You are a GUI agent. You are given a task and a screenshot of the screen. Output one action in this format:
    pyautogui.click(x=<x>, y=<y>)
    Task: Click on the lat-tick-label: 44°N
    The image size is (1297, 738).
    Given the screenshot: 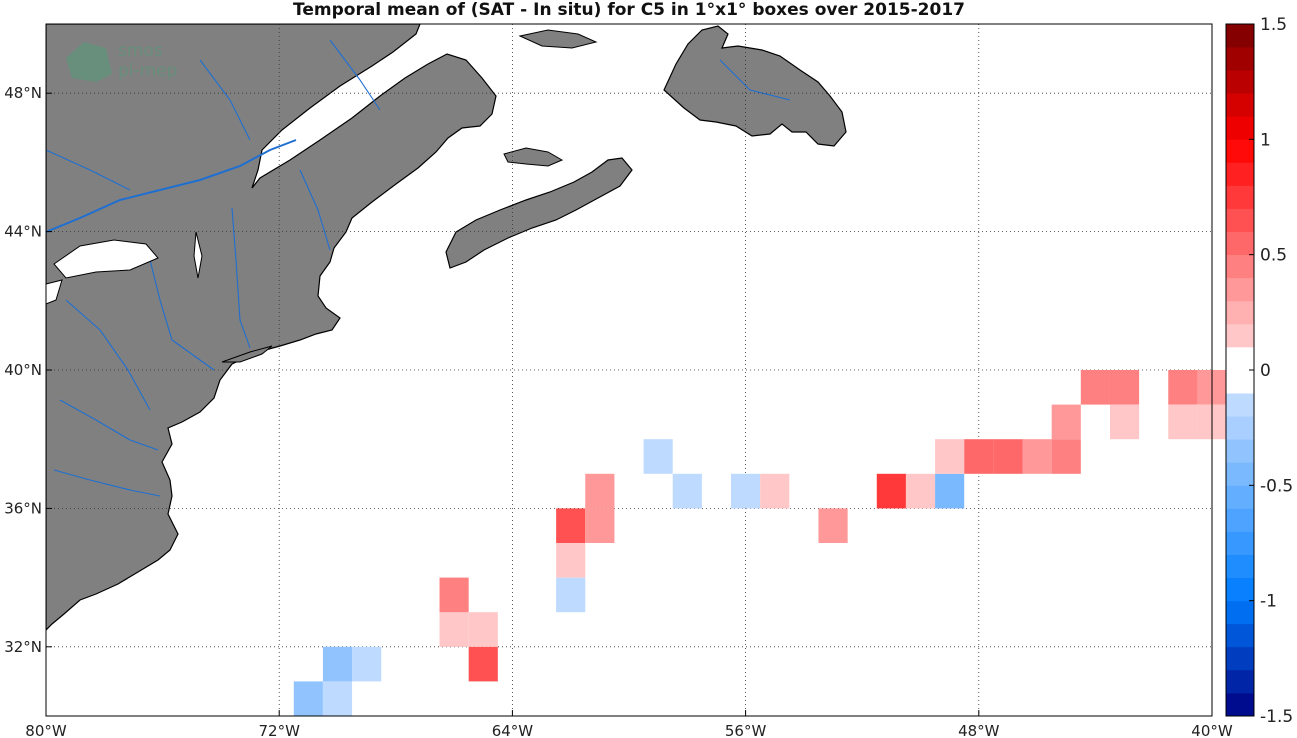 What is the action you would take?
    pyautogui.click(x=23, y=232)
    